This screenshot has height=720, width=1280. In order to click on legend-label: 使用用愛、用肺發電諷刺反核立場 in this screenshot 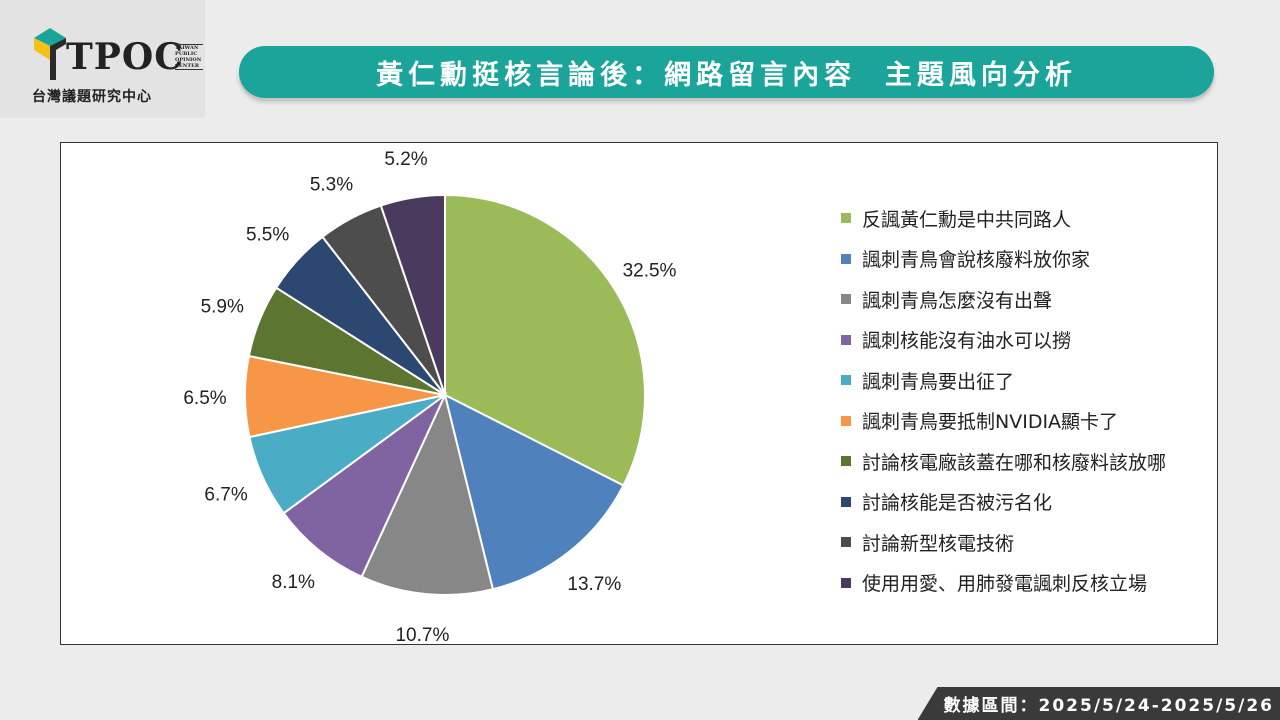, I will do `click(1005, 584)`.